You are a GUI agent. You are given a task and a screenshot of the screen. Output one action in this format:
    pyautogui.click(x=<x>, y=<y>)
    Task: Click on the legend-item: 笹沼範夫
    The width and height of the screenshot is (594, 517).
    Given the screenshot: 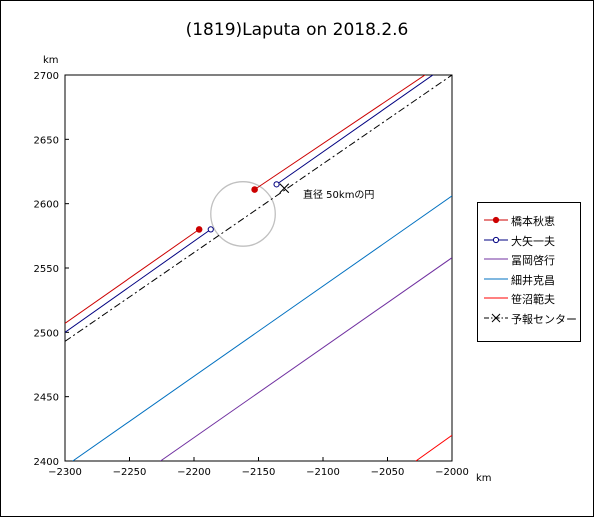 What is the action you would take?
    pyautogui.click(x=530, y=299)
    